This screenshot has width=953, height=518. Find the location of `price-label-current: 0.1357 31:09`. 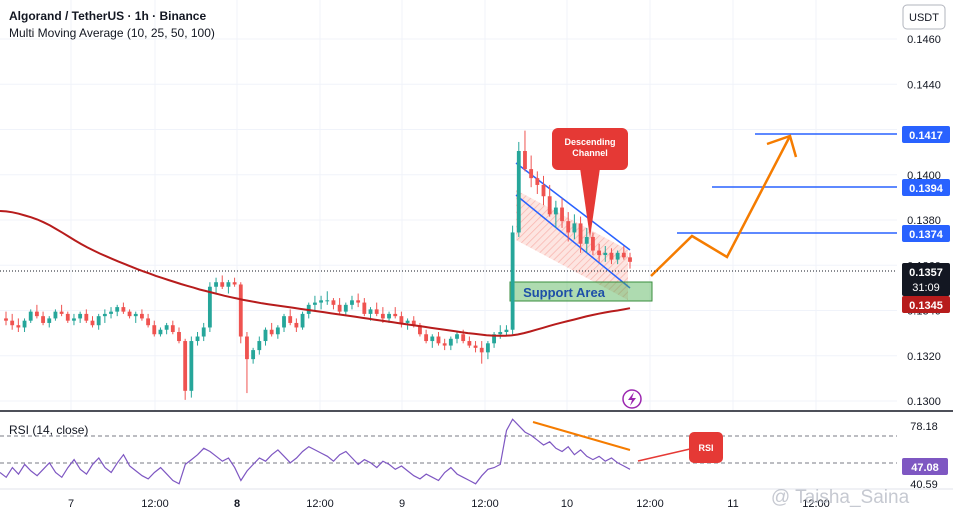

price-label-current: 0.1357 31:09 is located at coordinates (926, 279).